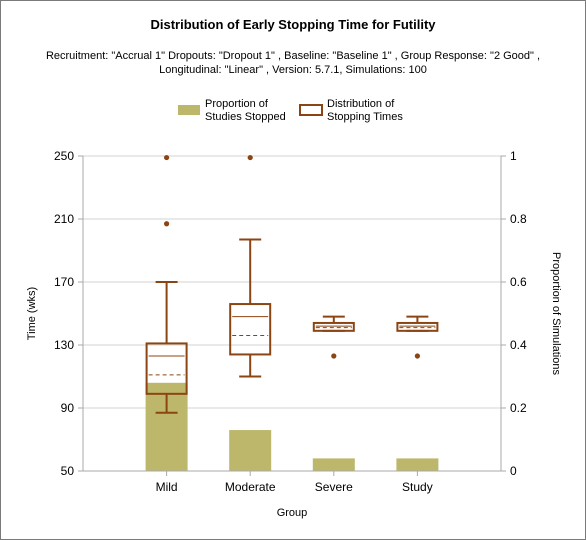  What do you see at coordinates (64, 156) in the screenshot?
I see `left-tick-label: 250` at bounding box center [64, 156].